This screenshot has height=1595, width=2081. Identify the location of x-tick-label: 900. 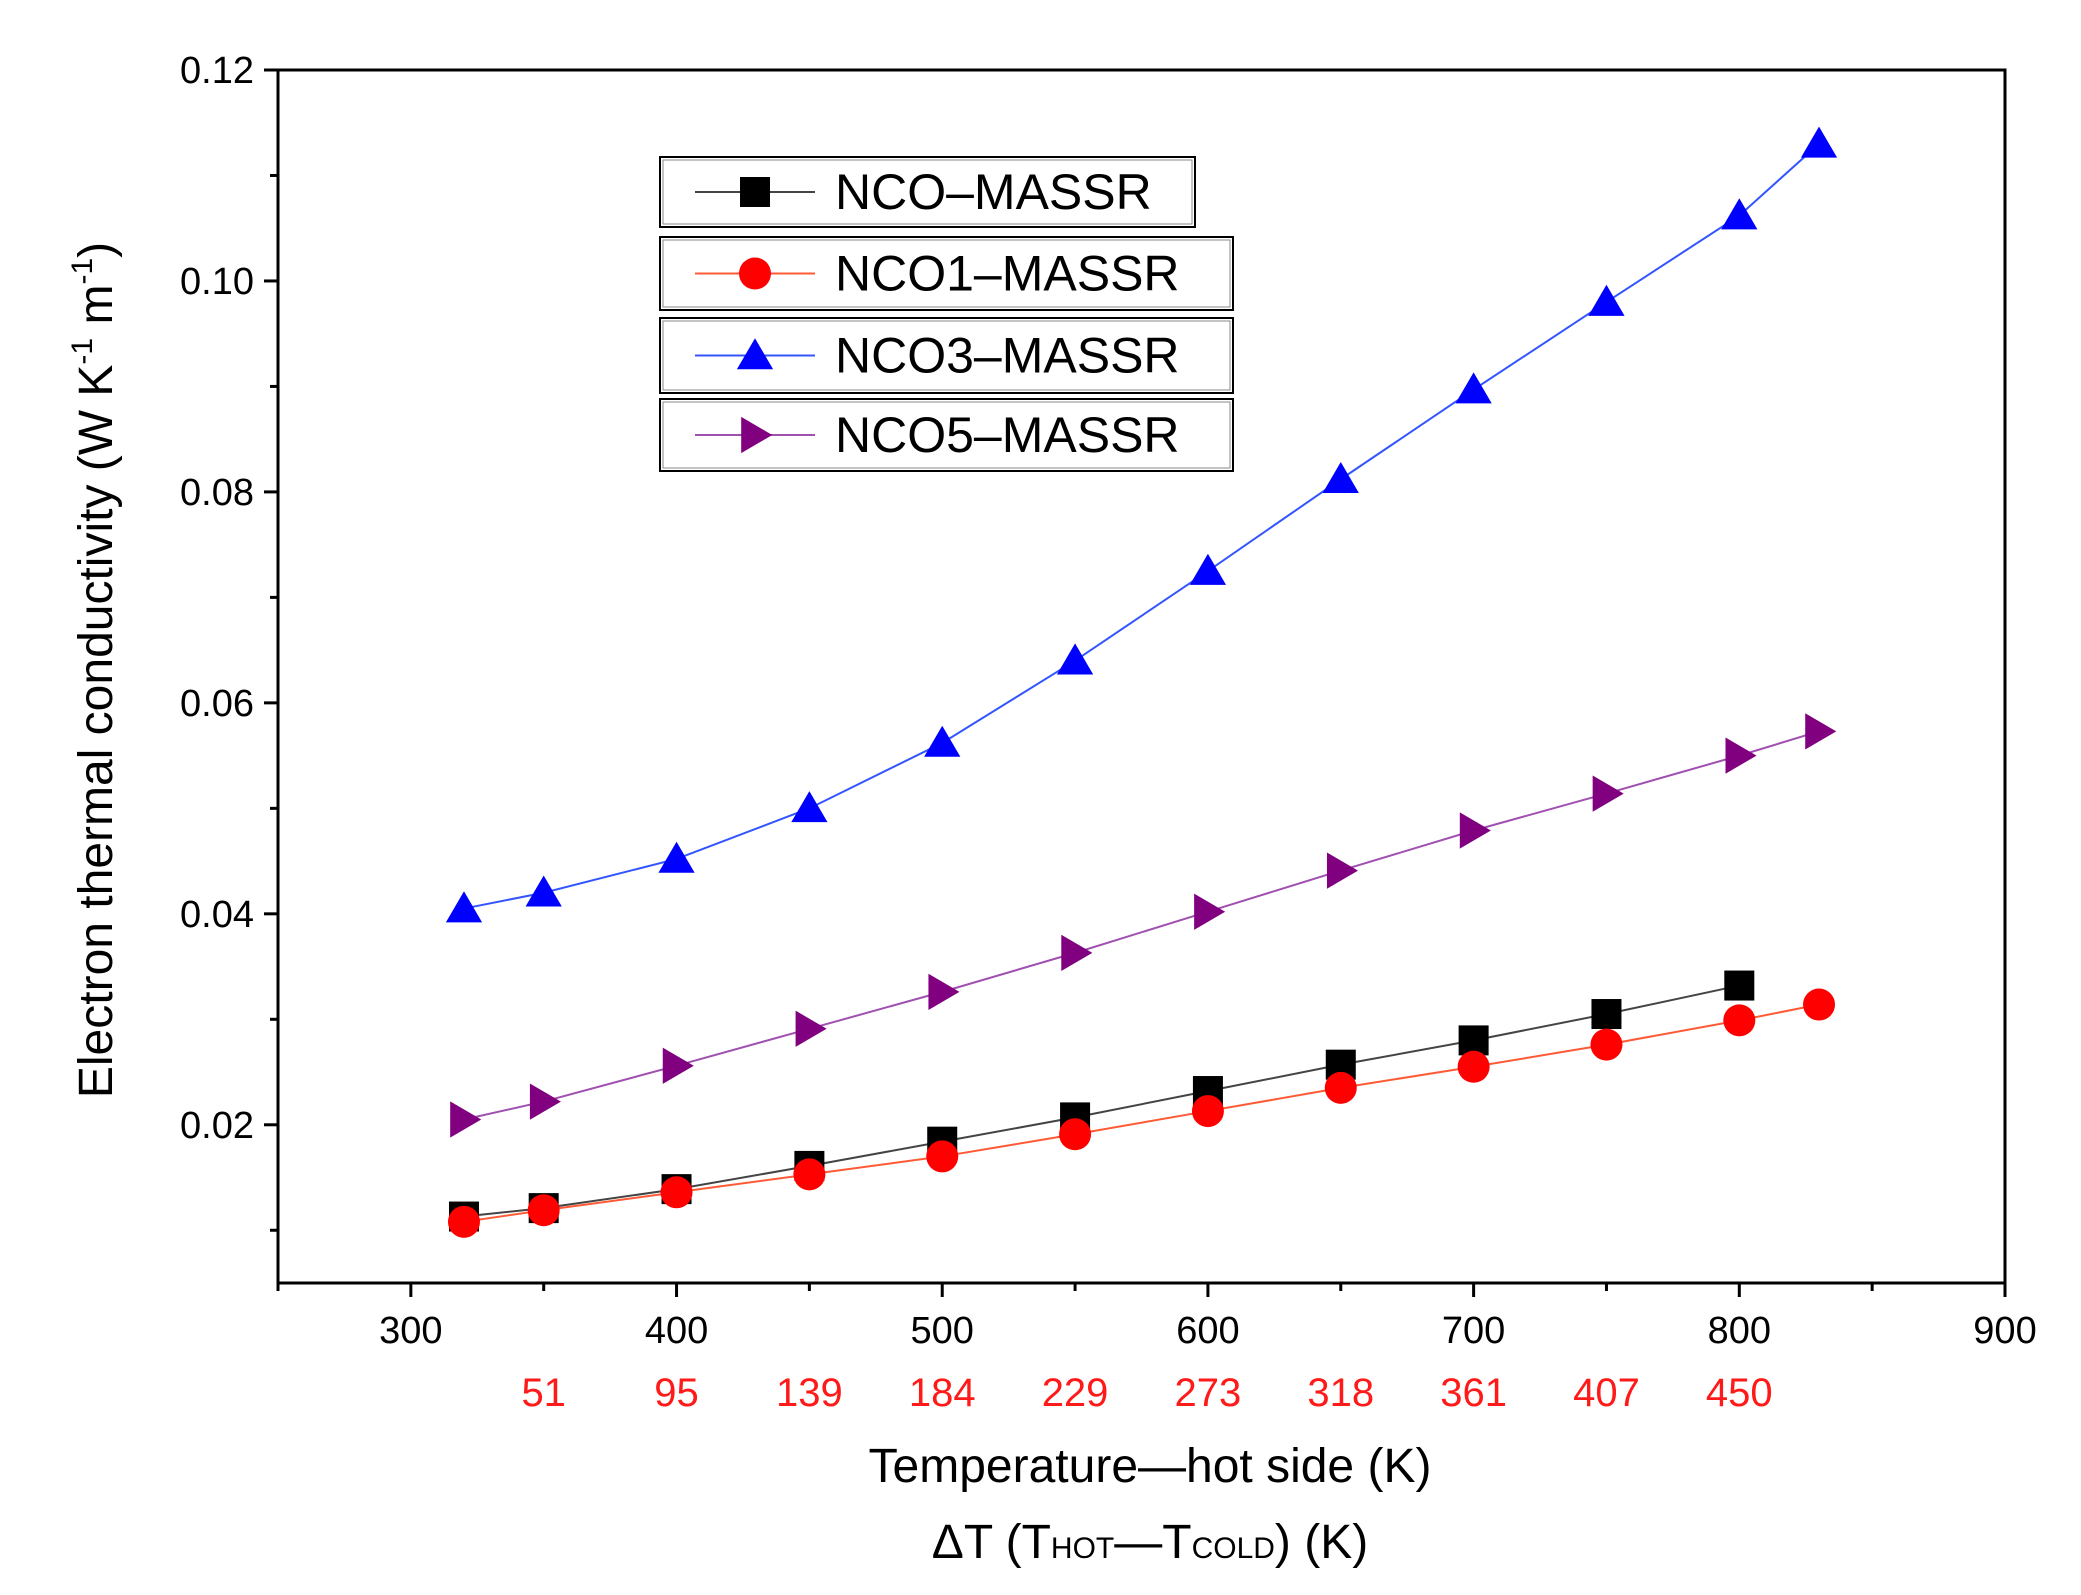
(2004, 1331).